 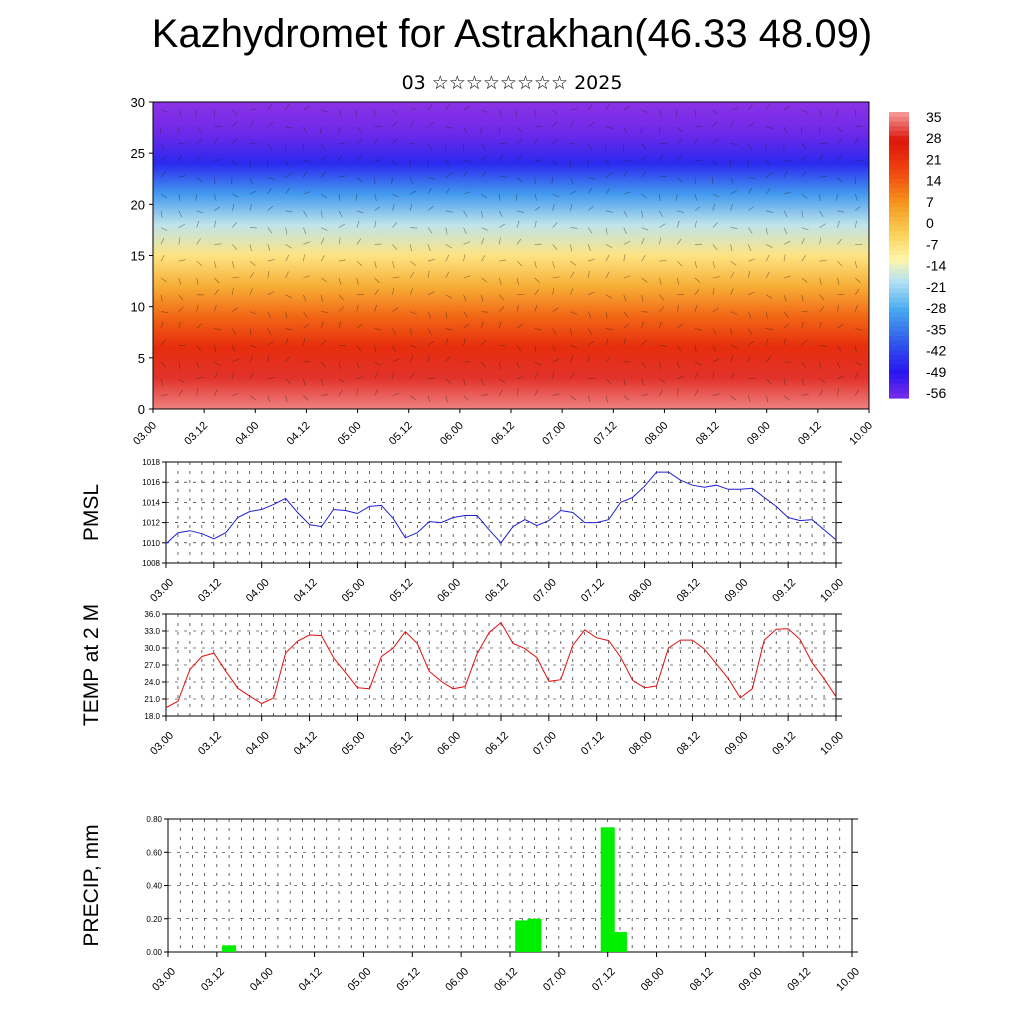 What do you see at coordinates (91, 665) in the screenshot?
I see `y-axis-label: TEMP at 2 M` at bounding box center [91, 665].